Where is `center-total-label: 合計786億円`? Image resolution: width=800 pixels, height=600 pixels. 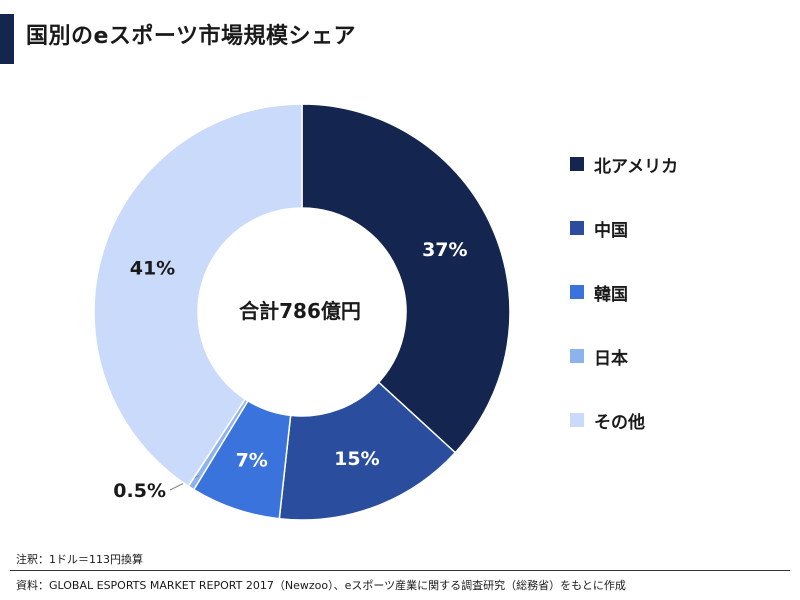
center-total-label: 合計786億円 is located at coordinates (300, 311).